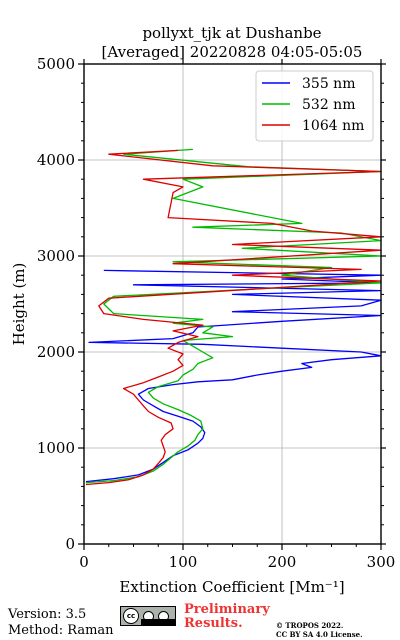  What do you see at coordinates (328, 105) in the screenshot?
I see `legend-label-1: 532 nm` at bounding box center [328, 105].